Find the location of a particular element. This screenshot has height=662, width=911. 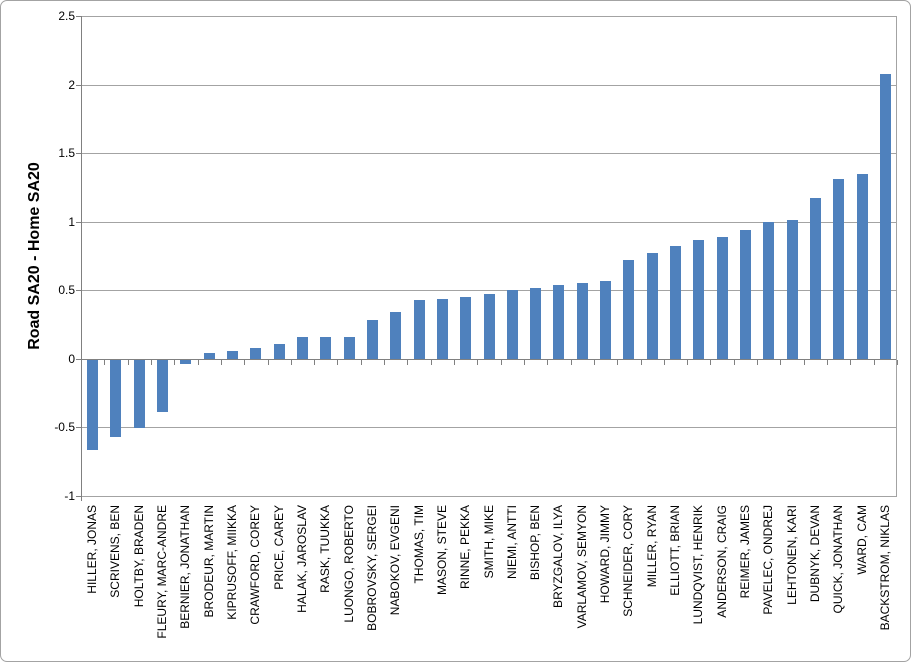

x-category-label: BRYZGALOV, ILYA is located at coordinates (558, 556).